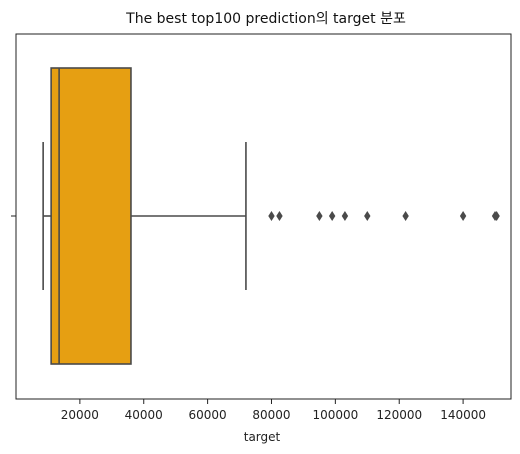 This screenshot has width=520, height=454. I want to click on chart-title: The best top100 prediction의 target 분포, so click(265, 19).